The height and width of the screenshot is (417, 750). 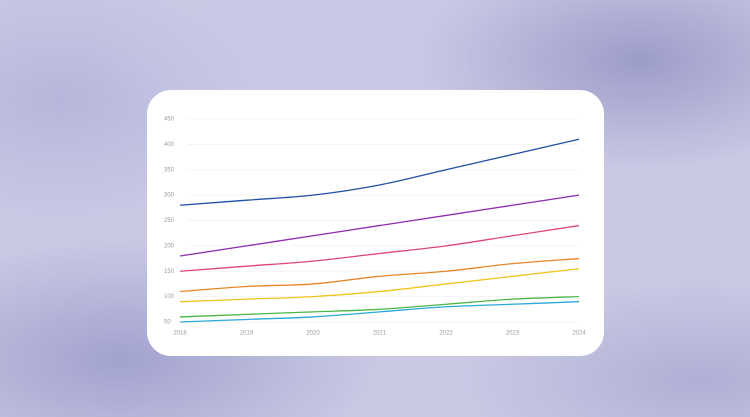 What do you see at coordinates (169, 145) in the screenshot?
I see `y-tick-label: 400` at bounding box center [169, 145].